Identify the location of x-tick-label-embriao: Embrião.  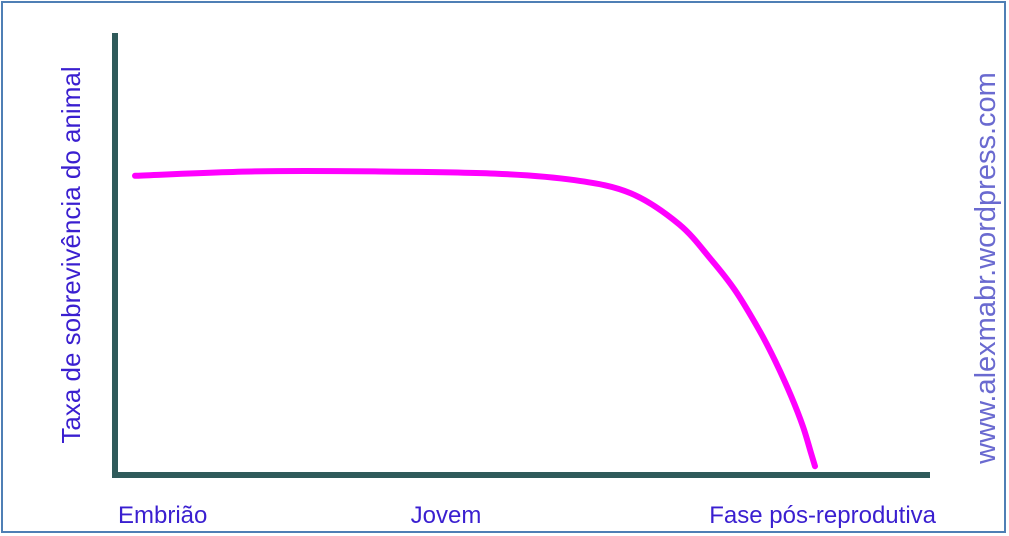
(162, 515).